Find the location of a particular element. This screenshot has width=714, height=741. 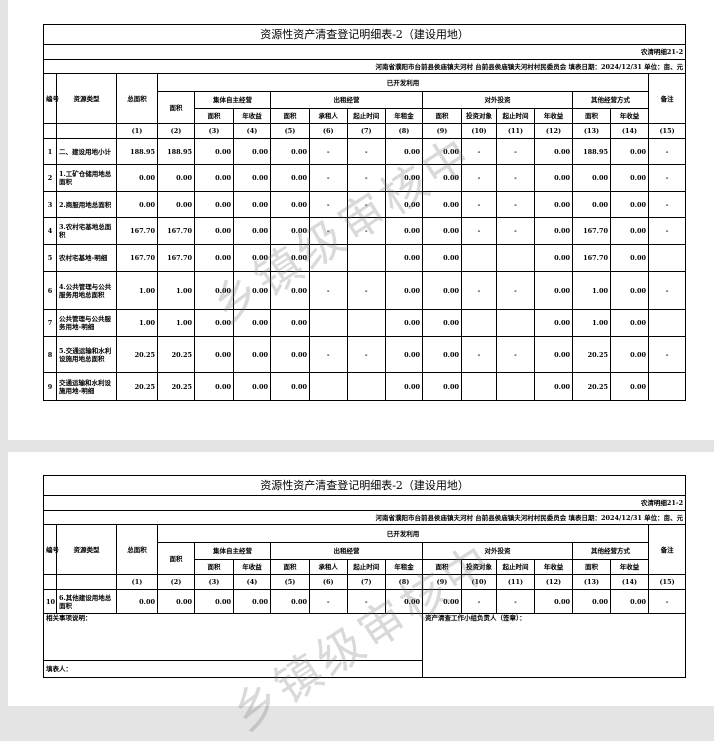

report-title: 资源性资产清查登记明细表-2（建设用地） is located at coordinates (364, 485).